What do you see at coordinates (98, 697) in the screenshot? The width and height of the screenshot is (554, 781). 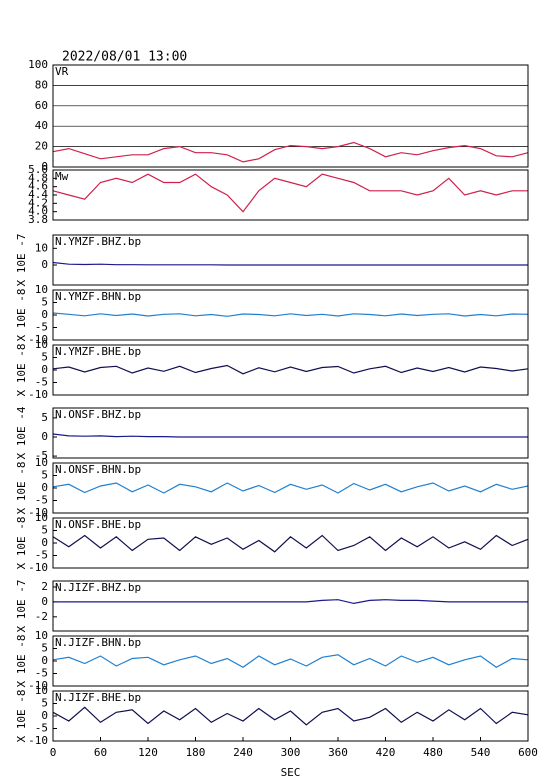 I see `series-label: N.JIZF.BHE.bp` at bounding box center [98, 697].